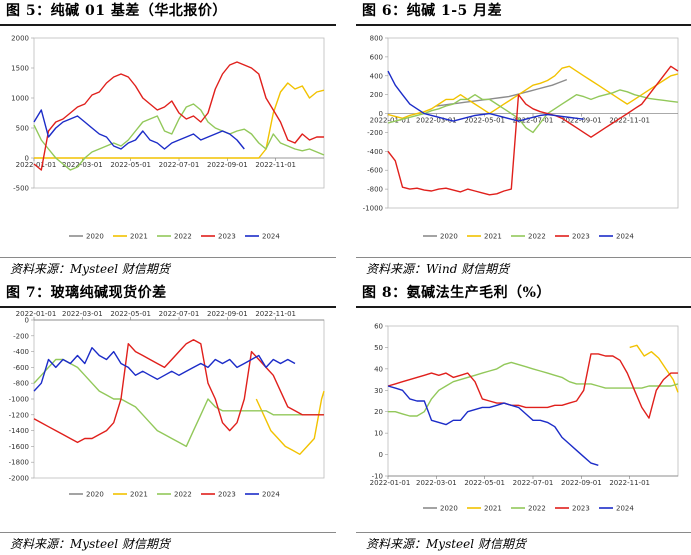 The width and height of the screenshot is (691, 555). I want to click on y-tick-label: 1500, so click(20, 69).